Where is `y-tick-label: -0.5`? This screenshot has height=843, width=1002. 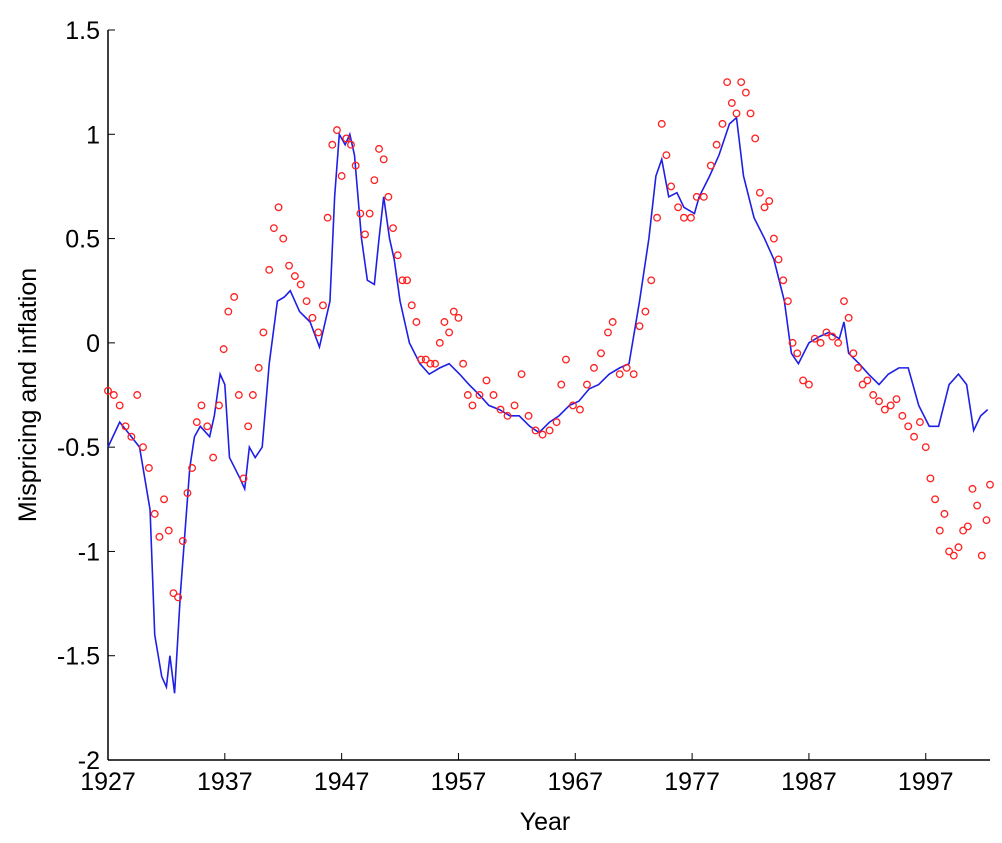 y-tick-label: -0.5 is located at coordinates (78, 448).